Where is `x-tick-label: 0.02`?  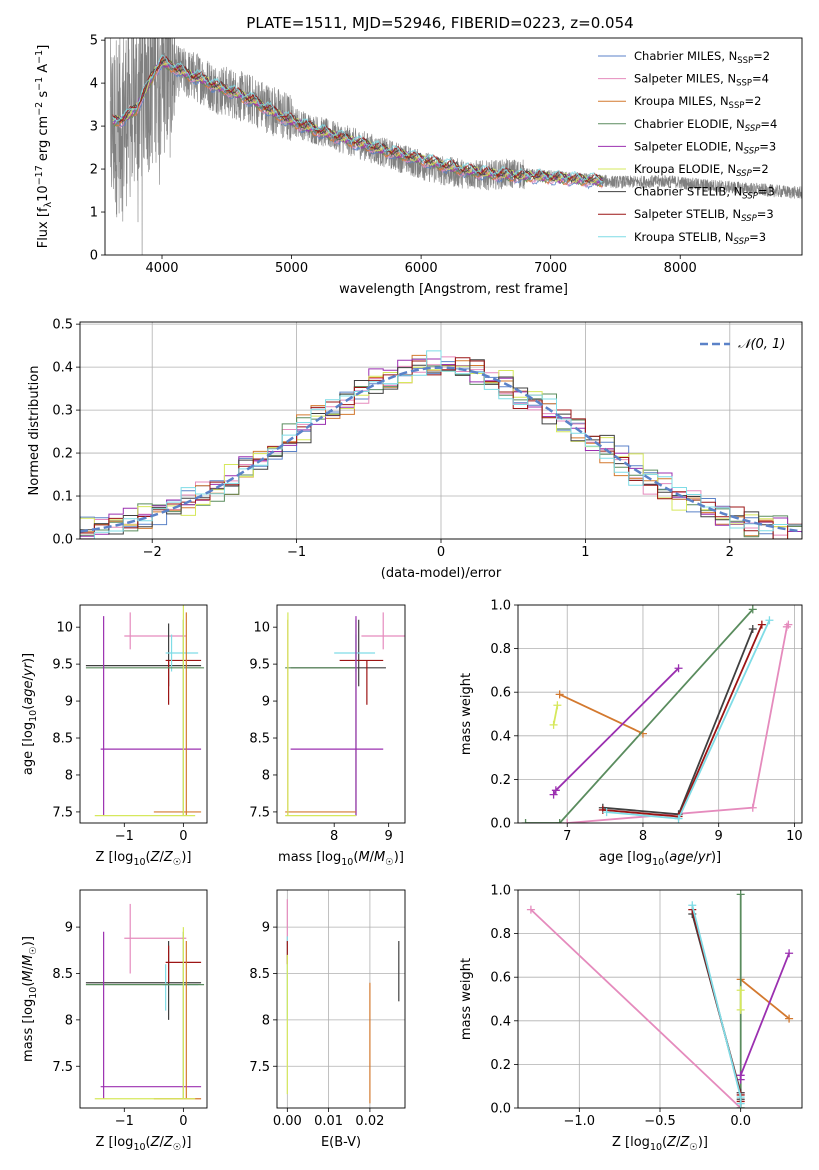 x-tick-label: 0.02 is located at coordinates (369, 1121).